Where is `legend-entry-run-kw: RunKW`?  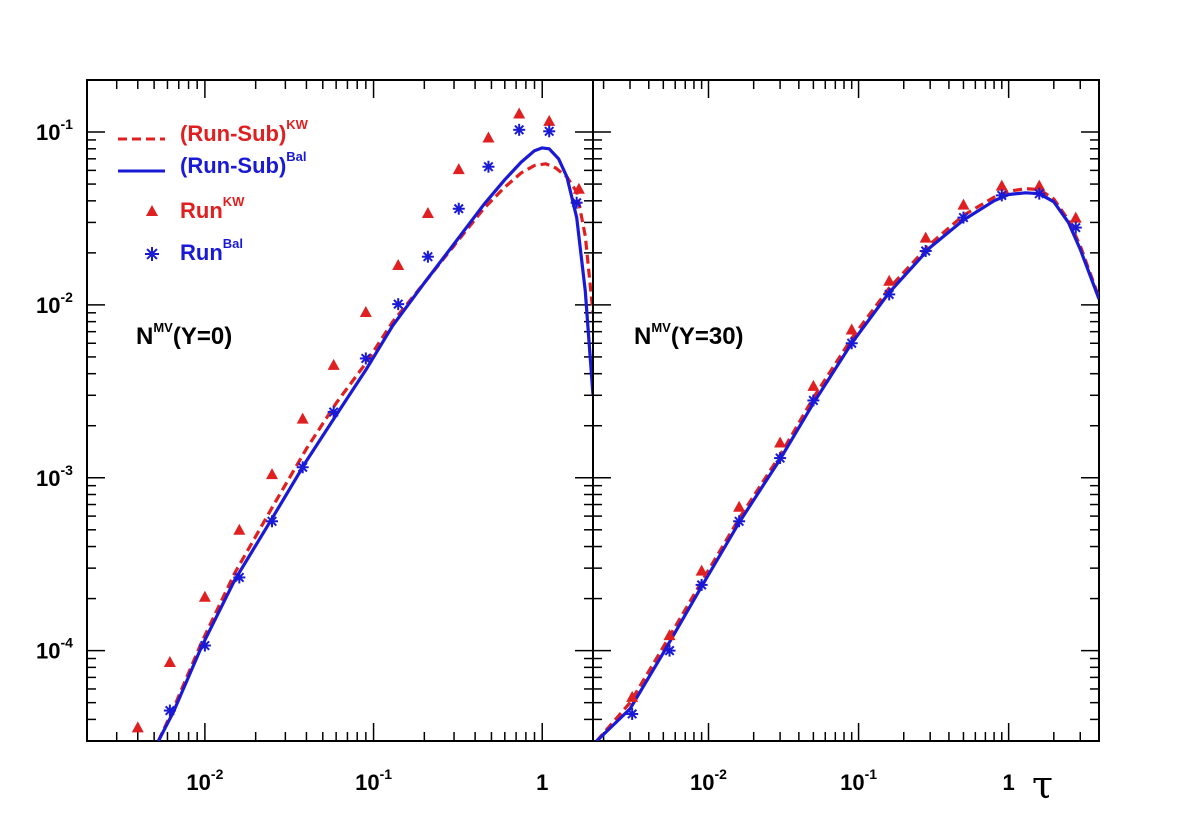 legend-entry-run-kw: RunKW is located at coordinates (212, 208).